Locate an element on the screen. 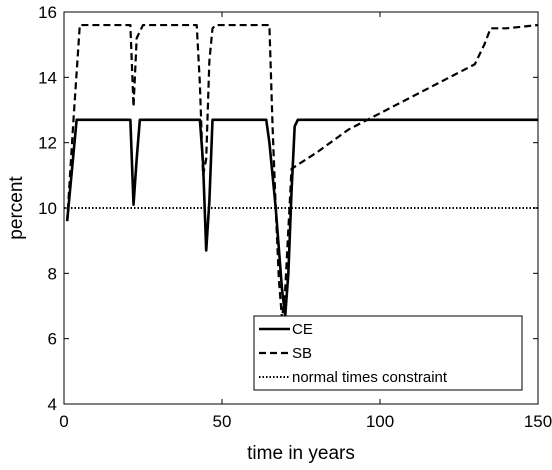 This screenshot has height=470, width=552. legend-label-ce: CE is located at coordinates (302, 329).